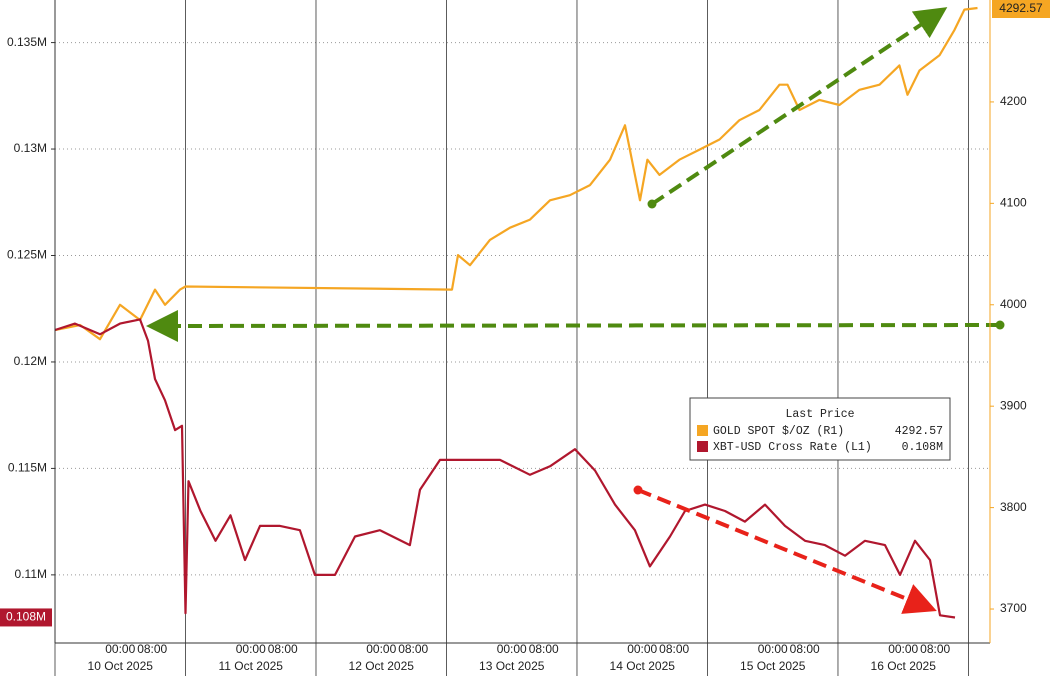 The image size is (1050, 676). Describe the element at coordinates (1013, 304) in the screenshot. I see `y2-tick-label: 4000` at that location.